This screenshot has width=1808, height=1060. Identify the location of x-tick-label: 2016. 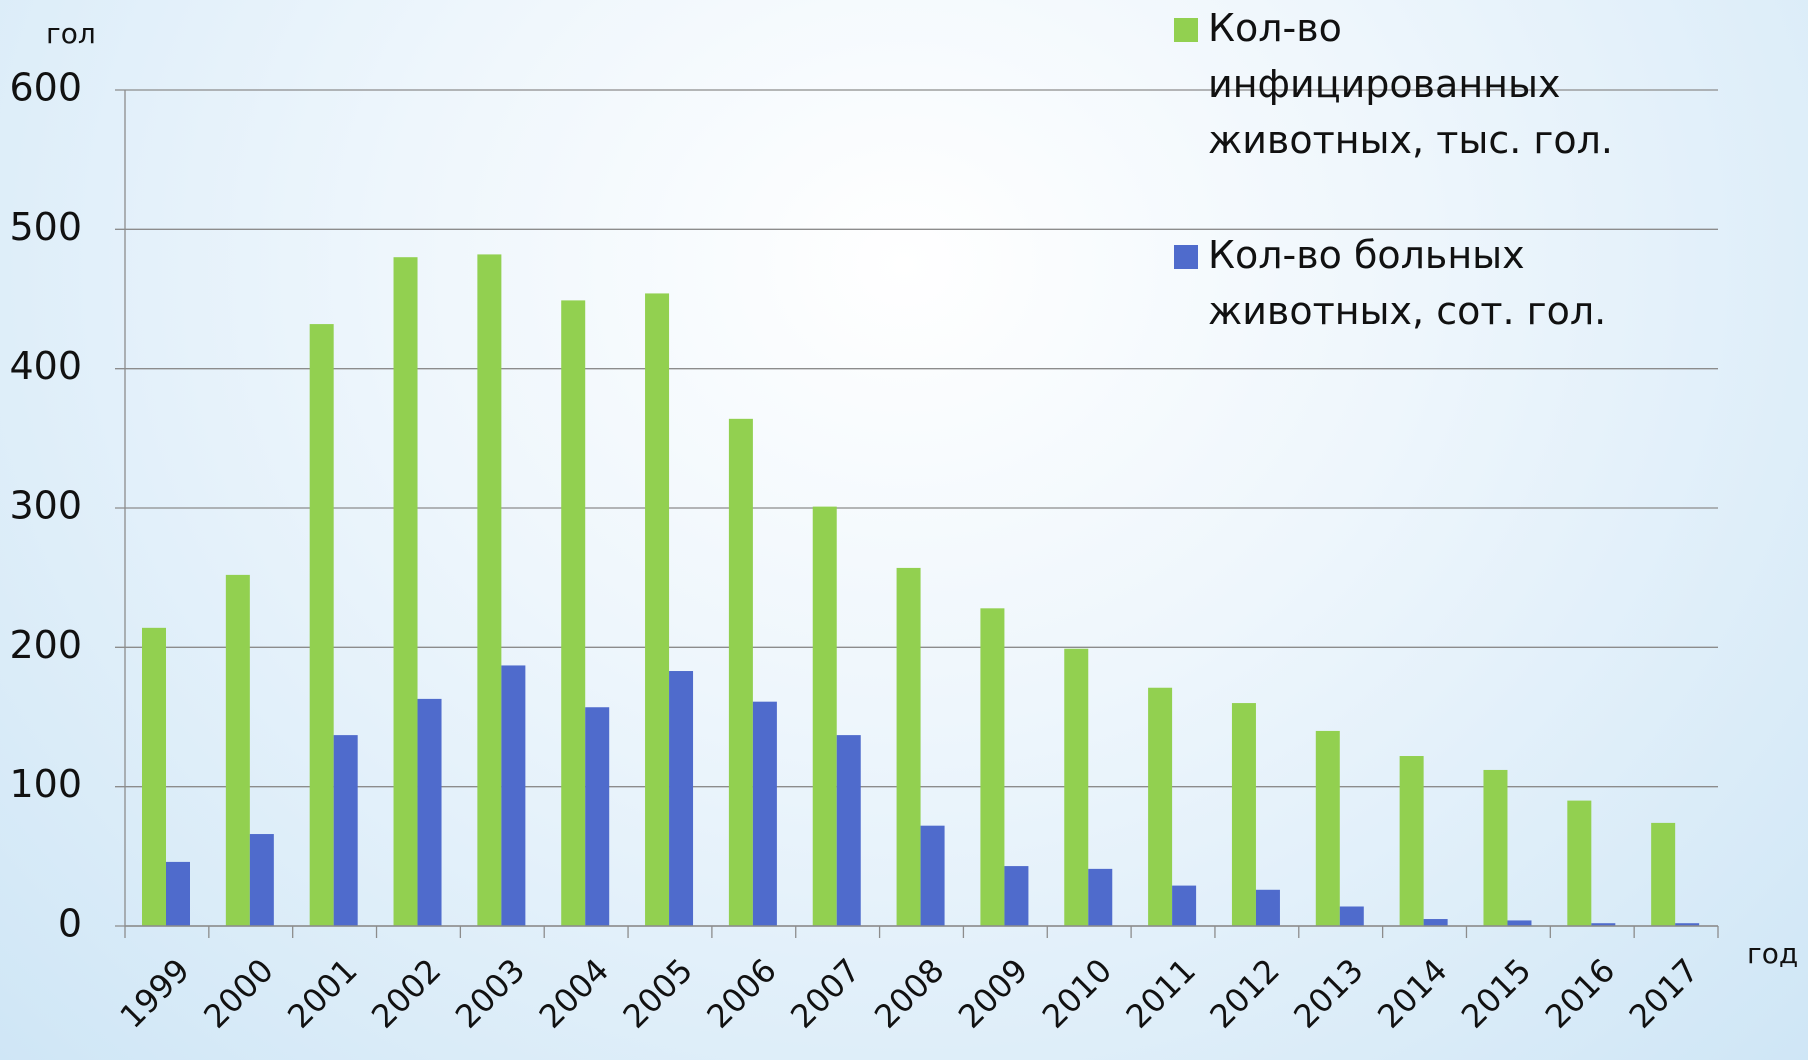
(1580, 993).